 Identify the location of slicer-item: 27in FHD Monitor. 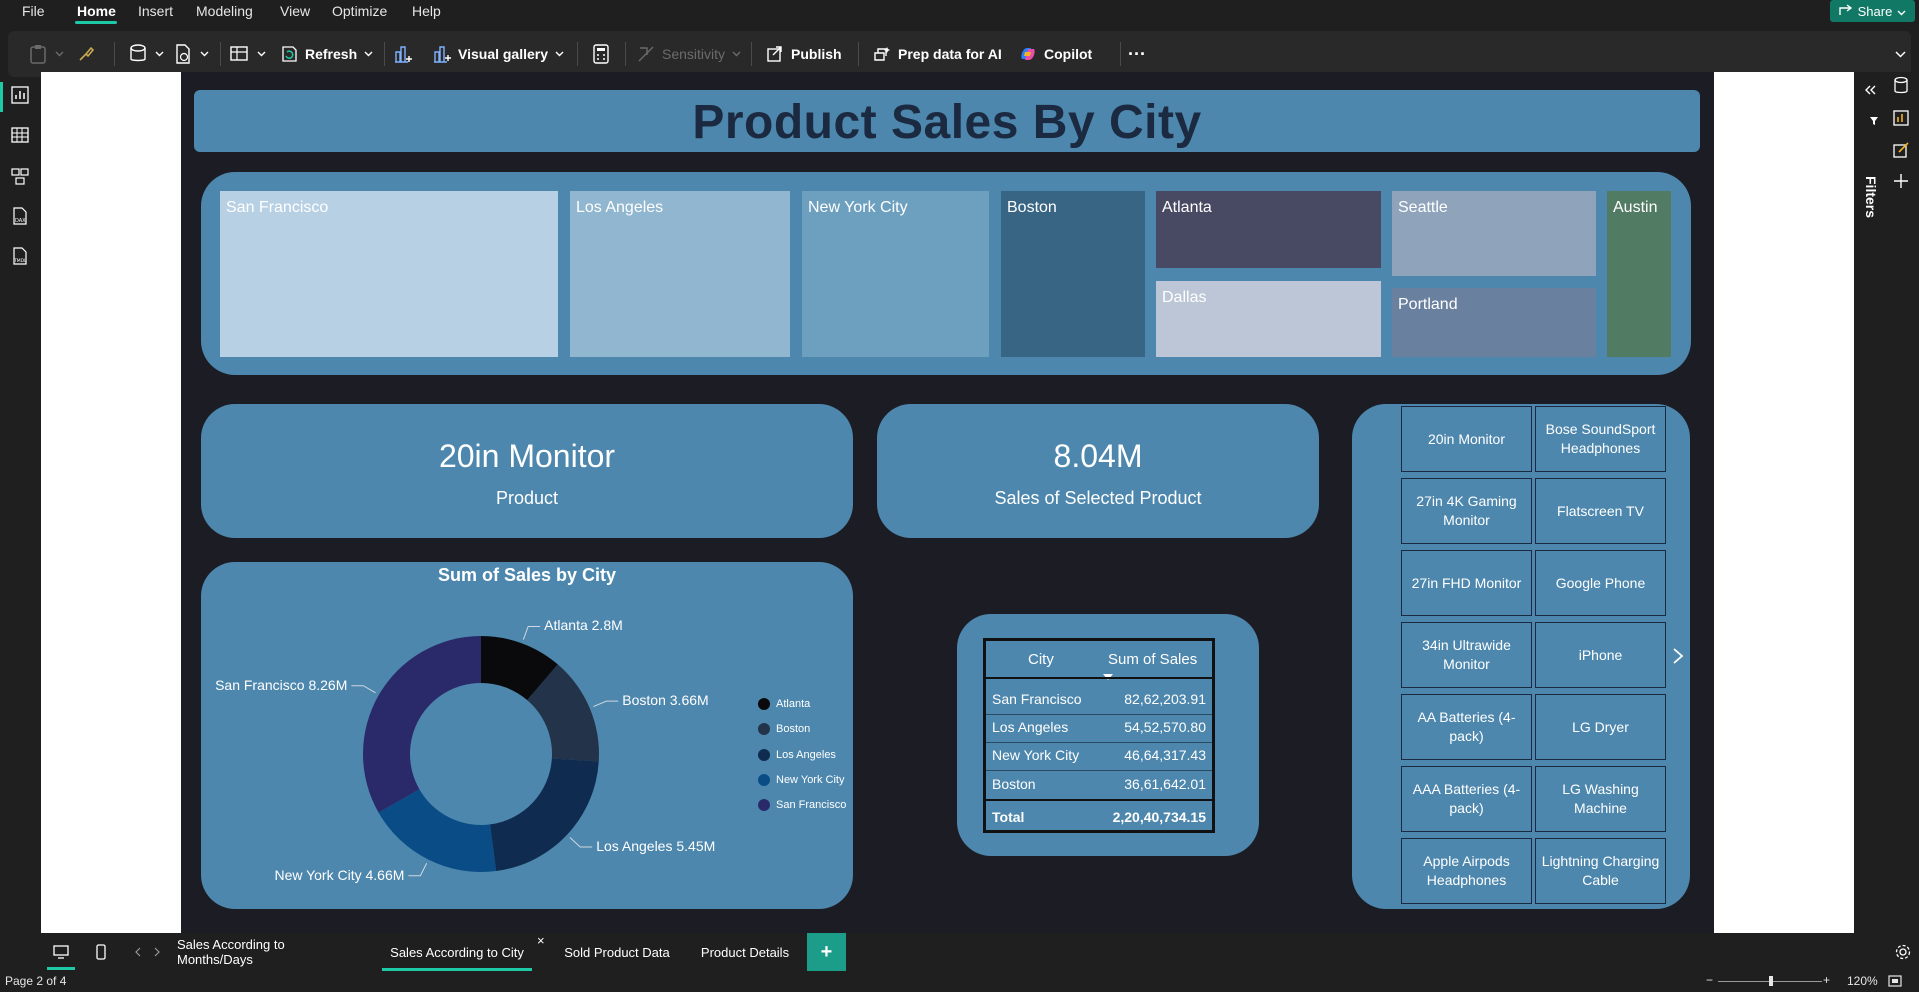
(1466, 583).